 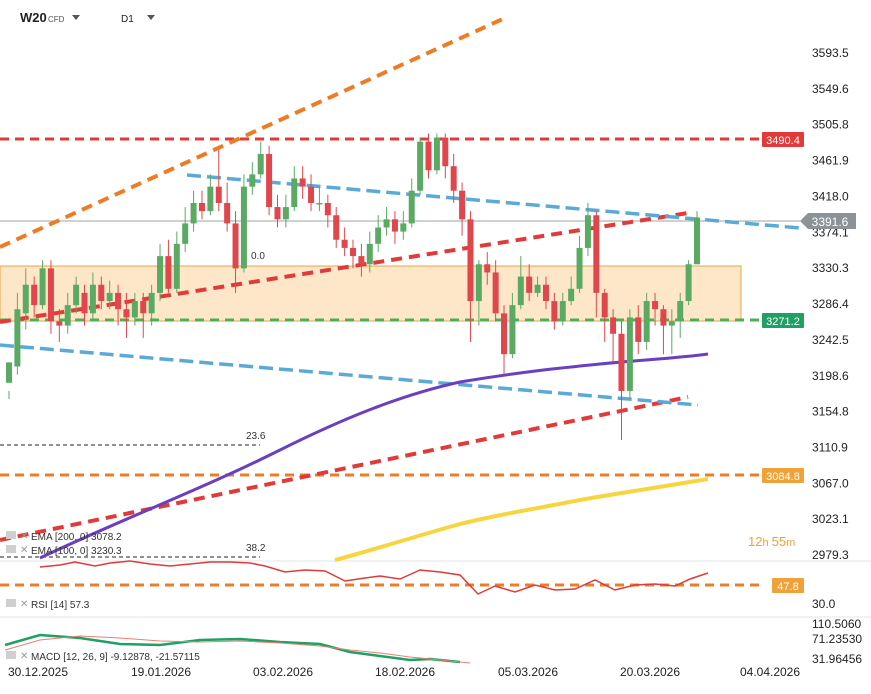 I want to click on channel-line-upper, so click(x=493, y=201).